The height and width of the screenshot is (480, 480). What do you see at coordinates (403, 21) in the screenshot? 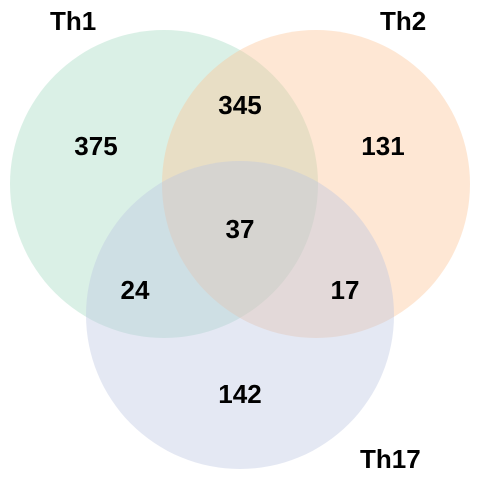
I see `set-label-th2: Th2` at bounding box center [403, 21].